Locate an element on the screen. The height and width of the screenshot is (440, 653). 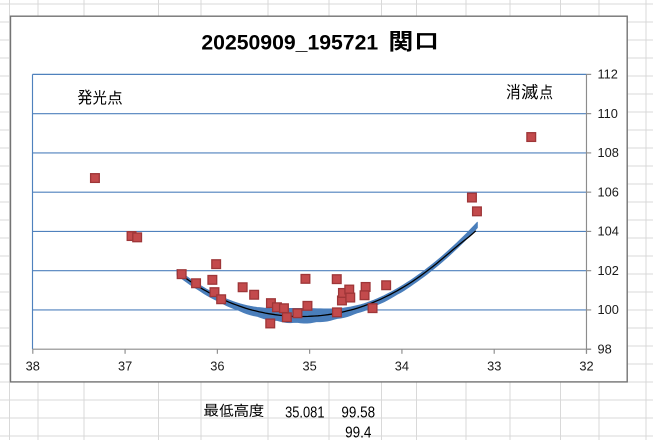
svg-text: 35.081 is located at coordinates (304, 413).